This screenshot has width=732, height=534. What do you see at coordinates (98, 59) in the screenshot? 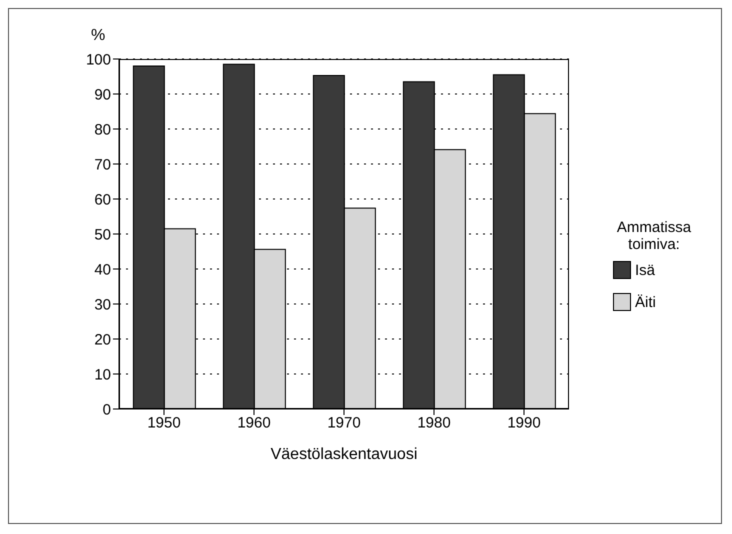
I see `y-tick-label: 100` at bounding box center [98, 59].